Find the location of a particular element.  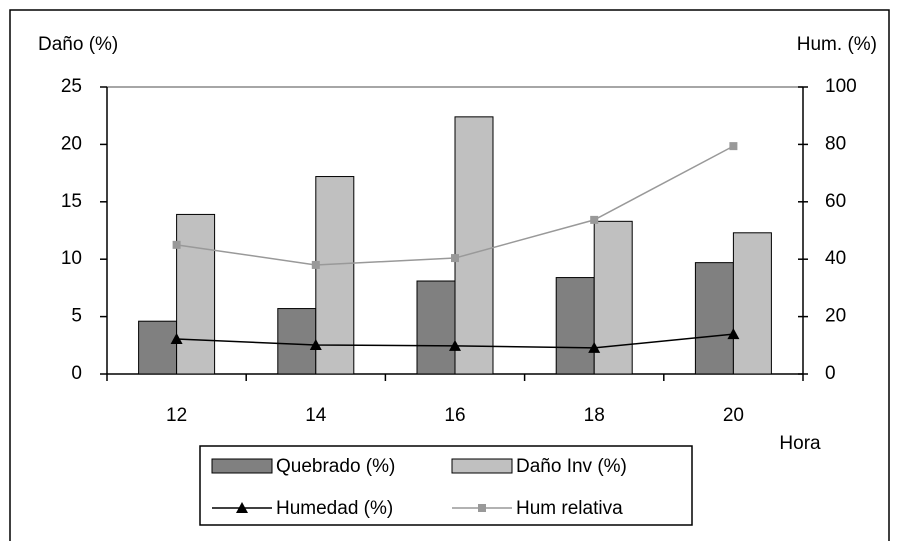

y-tick-label: 10 is located at coordinates (71, 258).